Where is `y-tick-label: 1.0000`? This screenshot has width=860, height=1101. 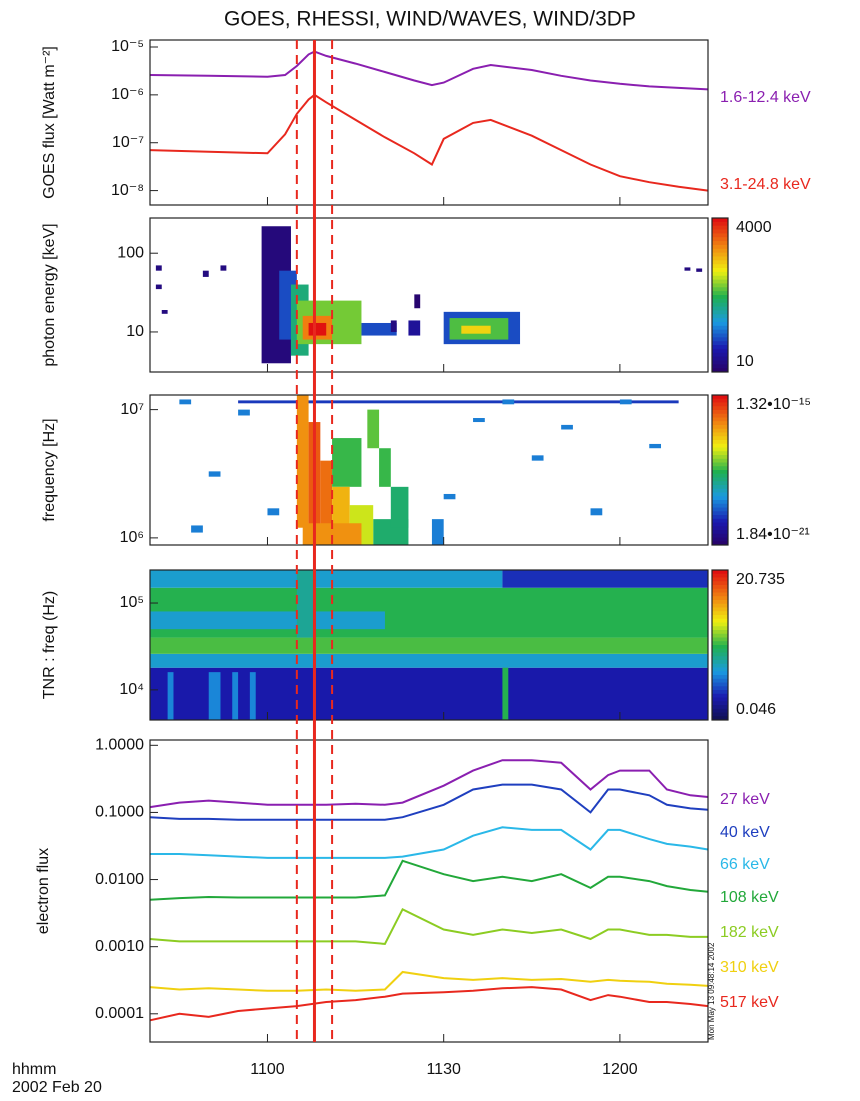
y-tick-label: 1.0000 is located at coordinates (119, 745).